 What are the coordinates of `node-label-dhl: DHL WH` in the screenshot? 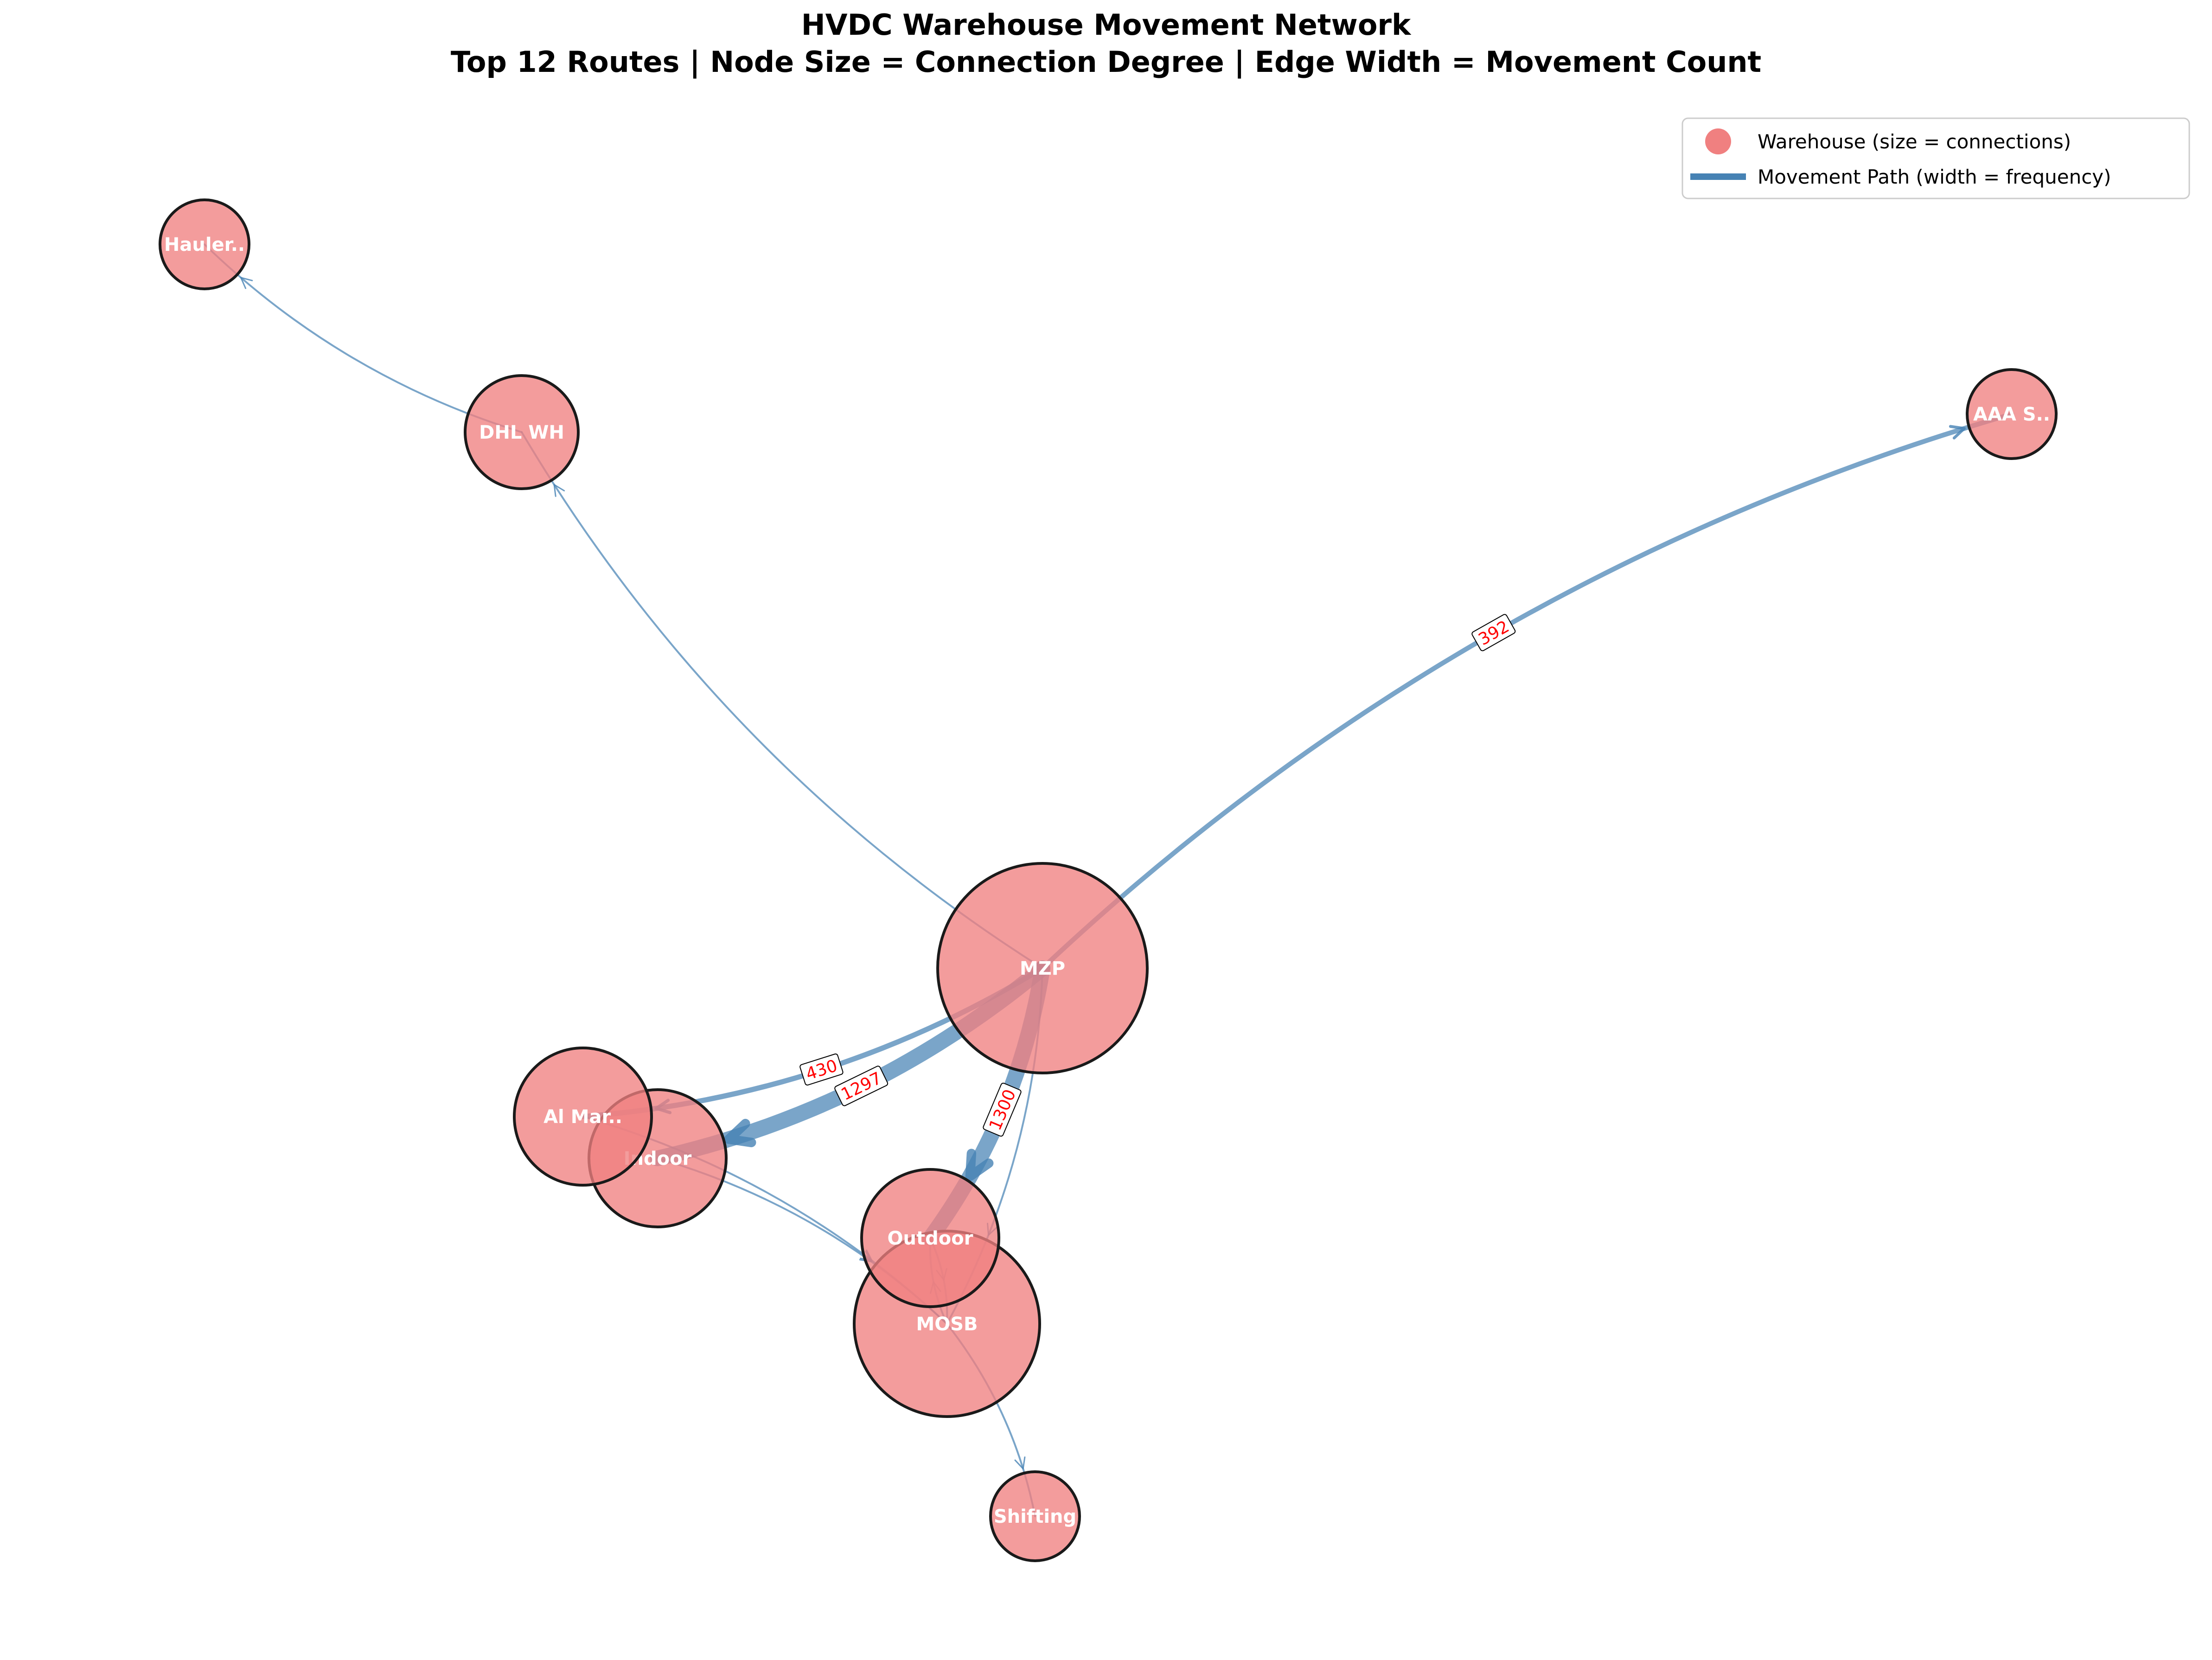 It's located at (521, 433).